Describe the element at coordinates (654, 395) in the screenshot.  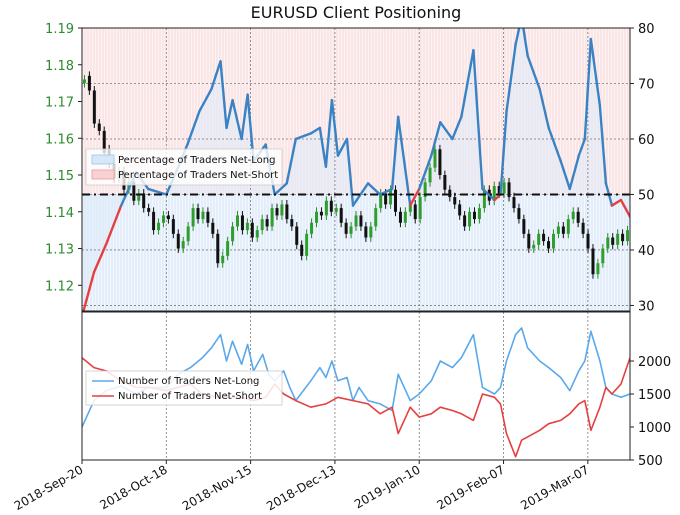
I see `count-tick-label: 1500` at that location.